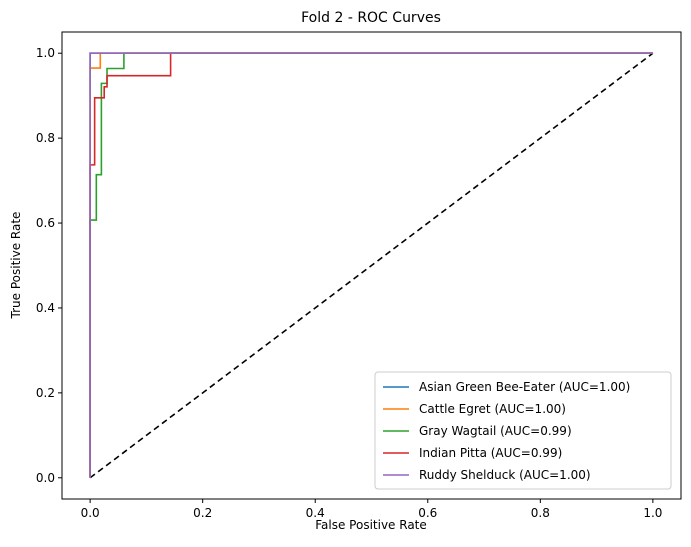  Describe the element at coordinates (45, 308) in the screenshot. I see `y-tick-label: 0.4` at that location.